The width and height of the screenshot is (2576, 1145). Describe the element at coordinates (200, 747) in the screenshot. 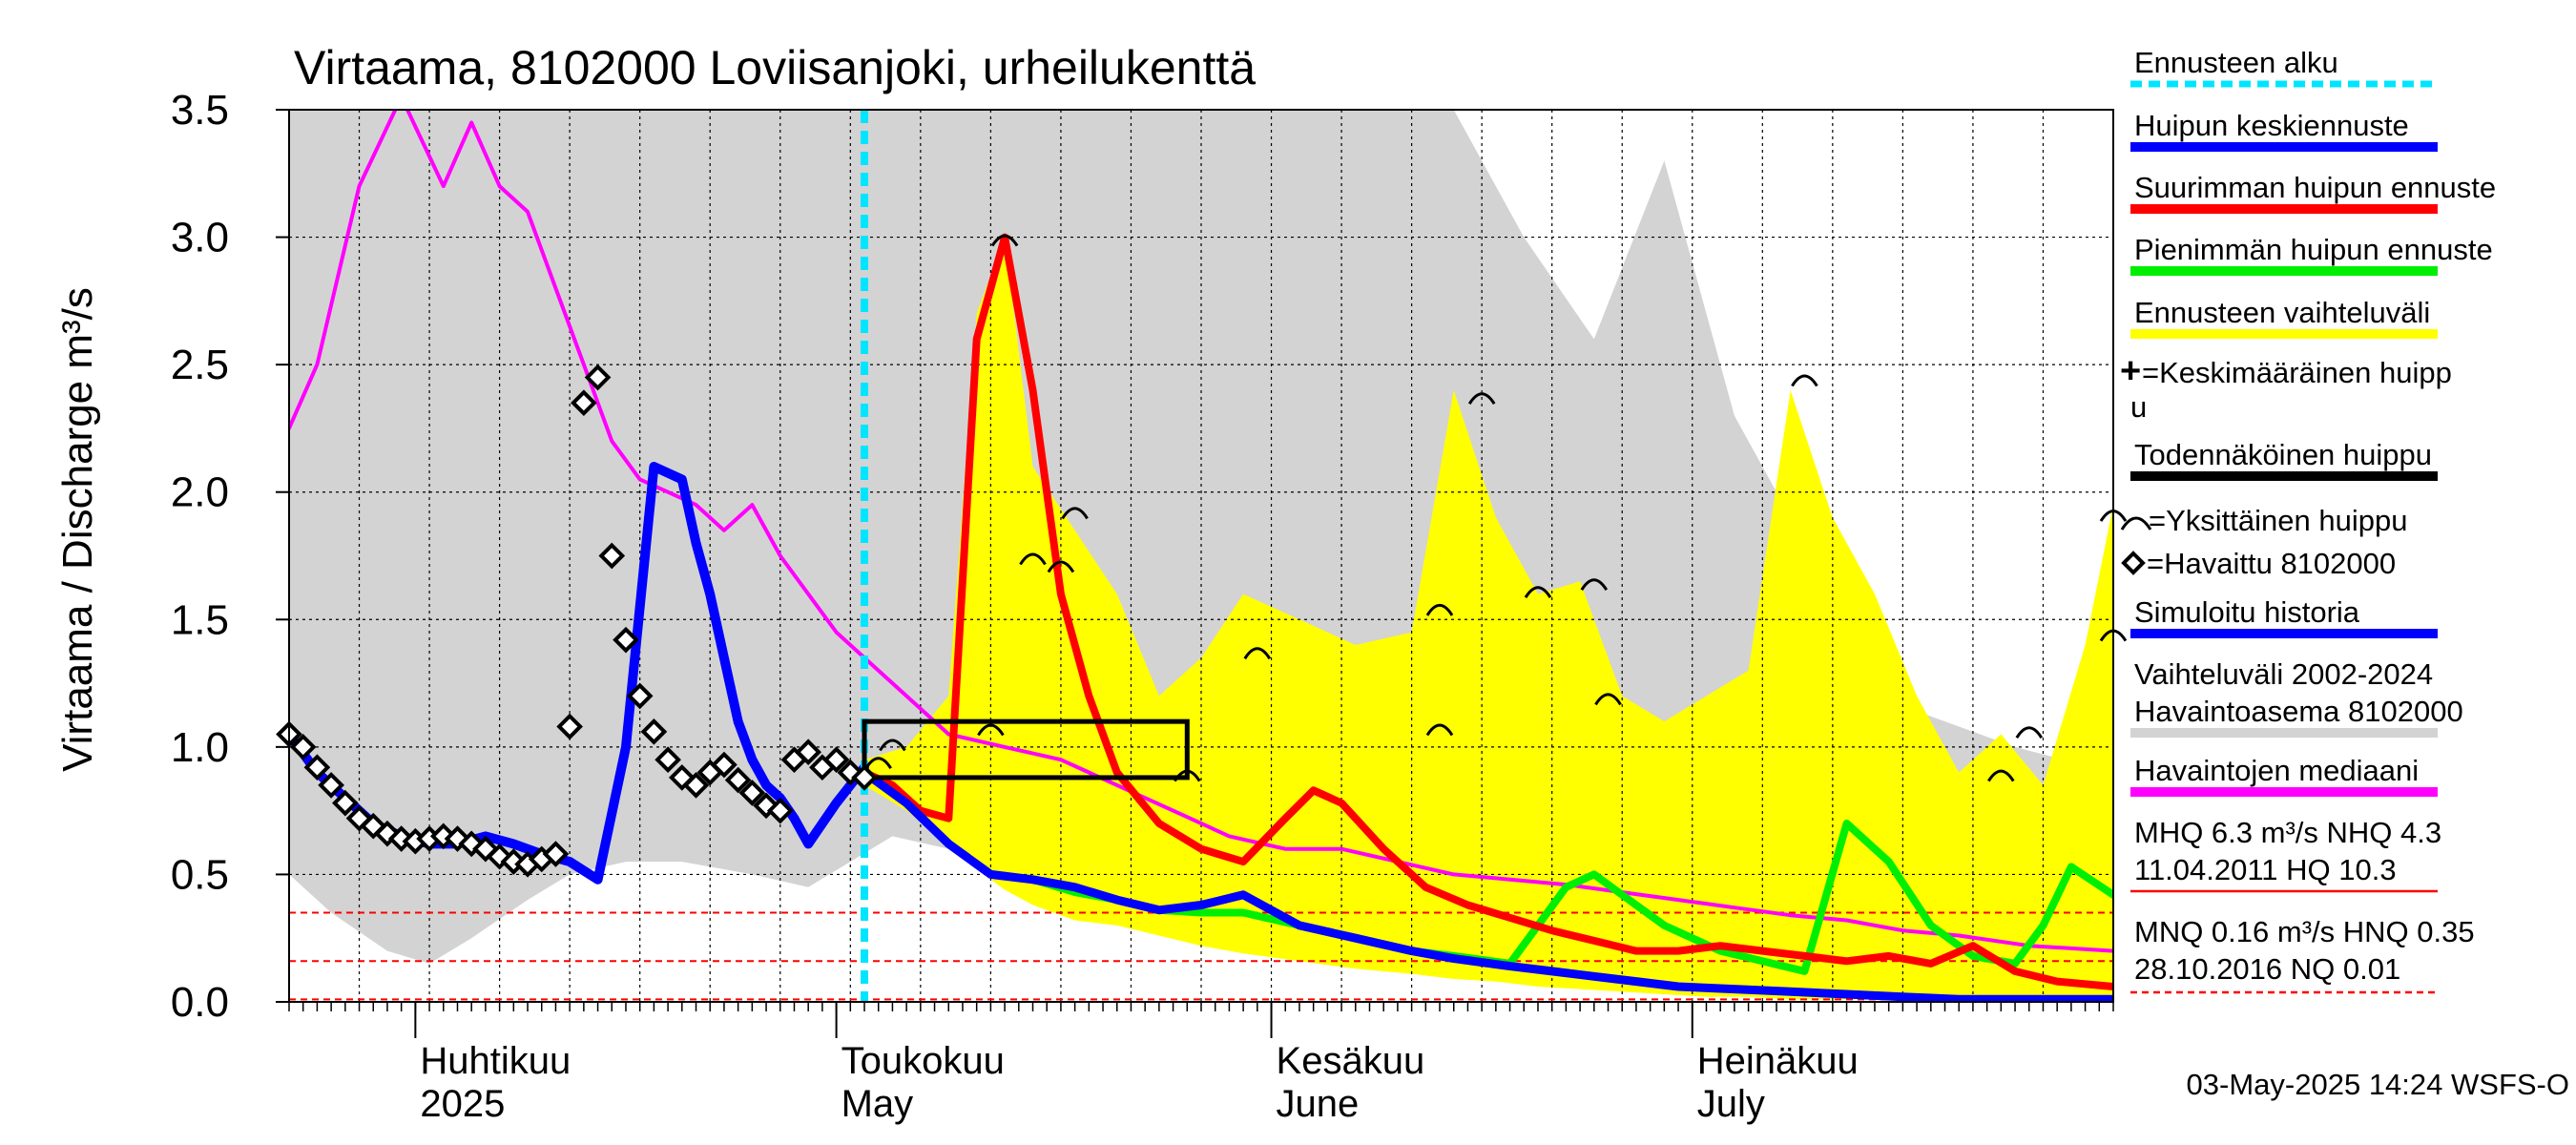

I see `y-tick-label: 1.0` at that location.